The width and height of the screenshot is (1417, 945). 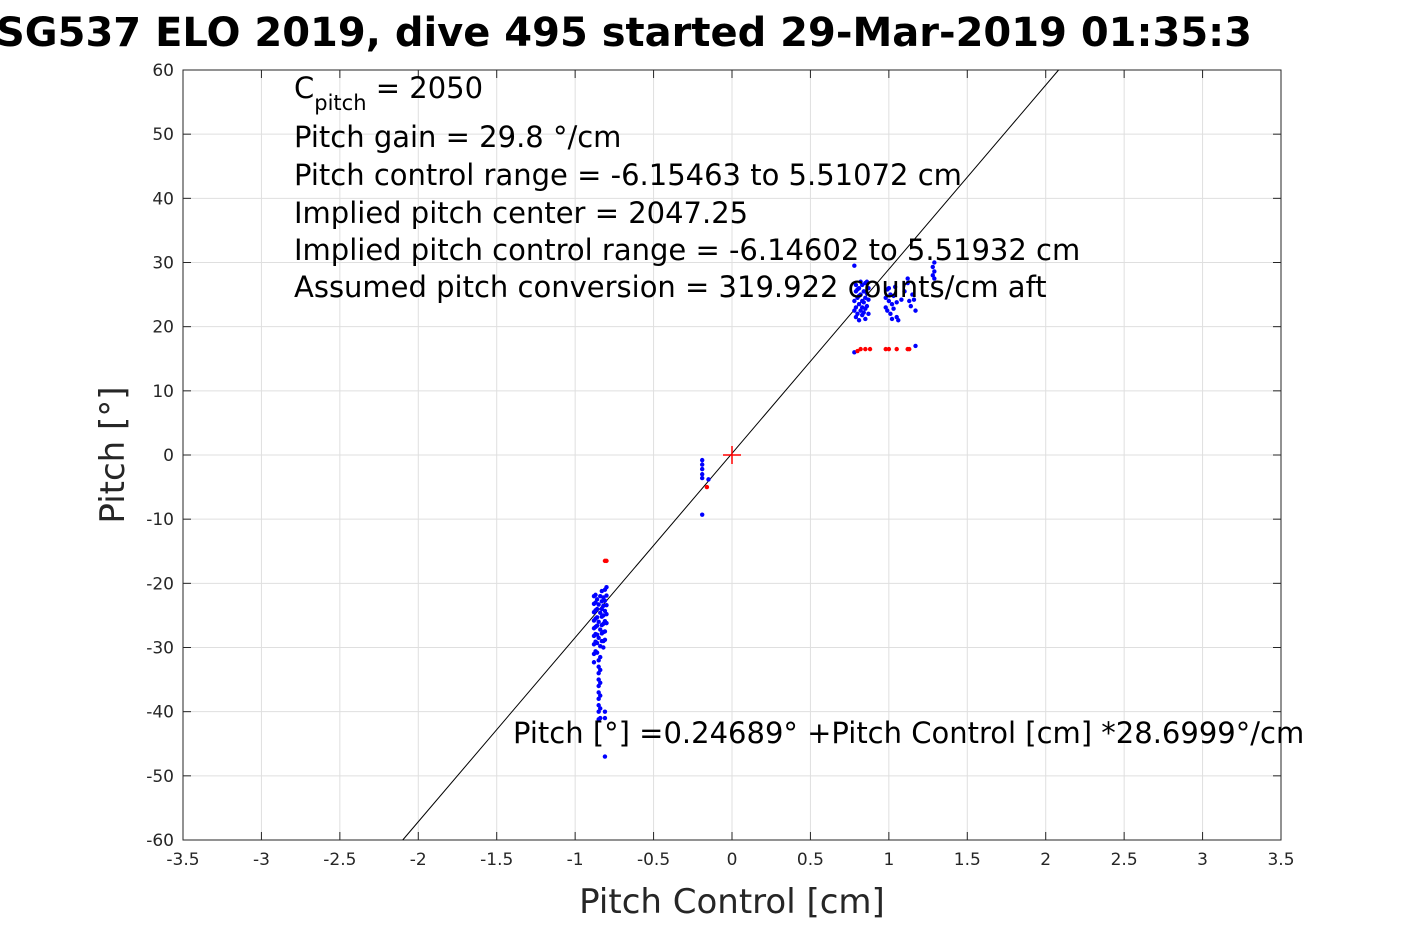 What do you see at coordinates (163, 328) in the screenshot?
I see `y-tick-label: 20` at bounding box center [163, 328].